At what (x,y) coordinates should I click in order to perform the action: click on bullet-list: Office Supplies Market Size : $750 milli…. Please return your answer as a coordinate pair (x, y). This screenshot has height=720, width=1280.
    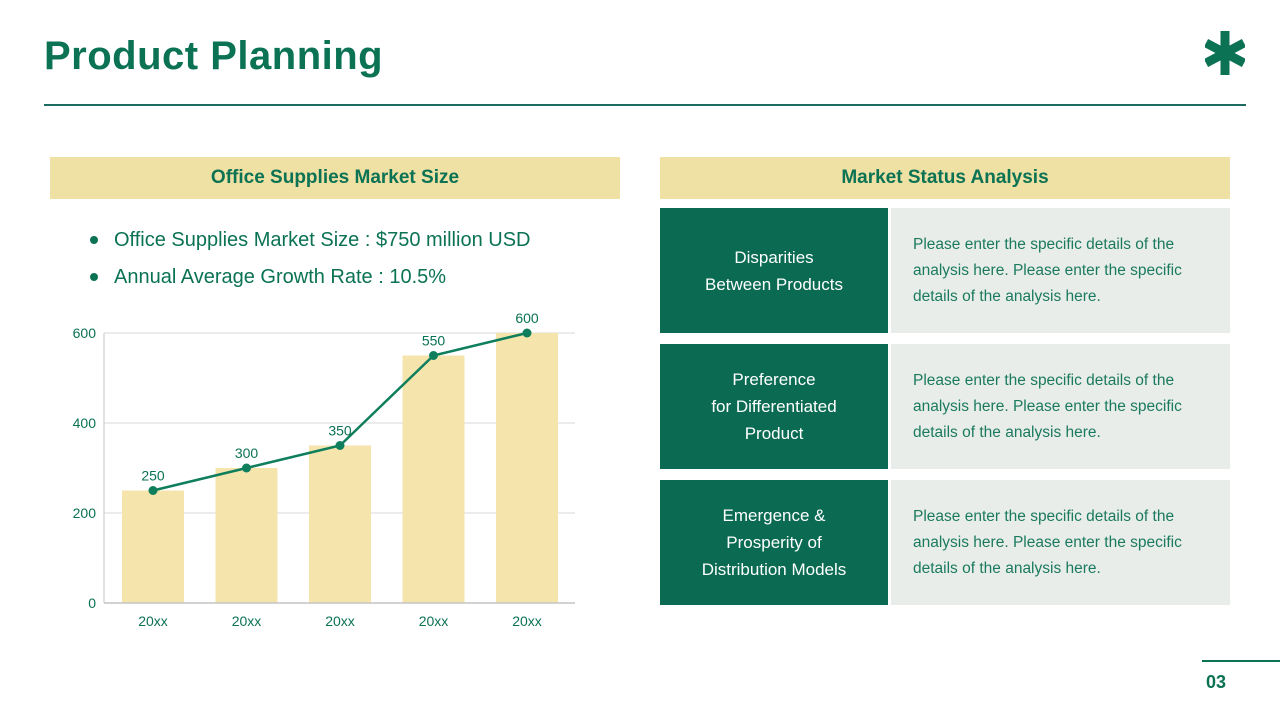
    Looking at the image, I should click on (310, 265).